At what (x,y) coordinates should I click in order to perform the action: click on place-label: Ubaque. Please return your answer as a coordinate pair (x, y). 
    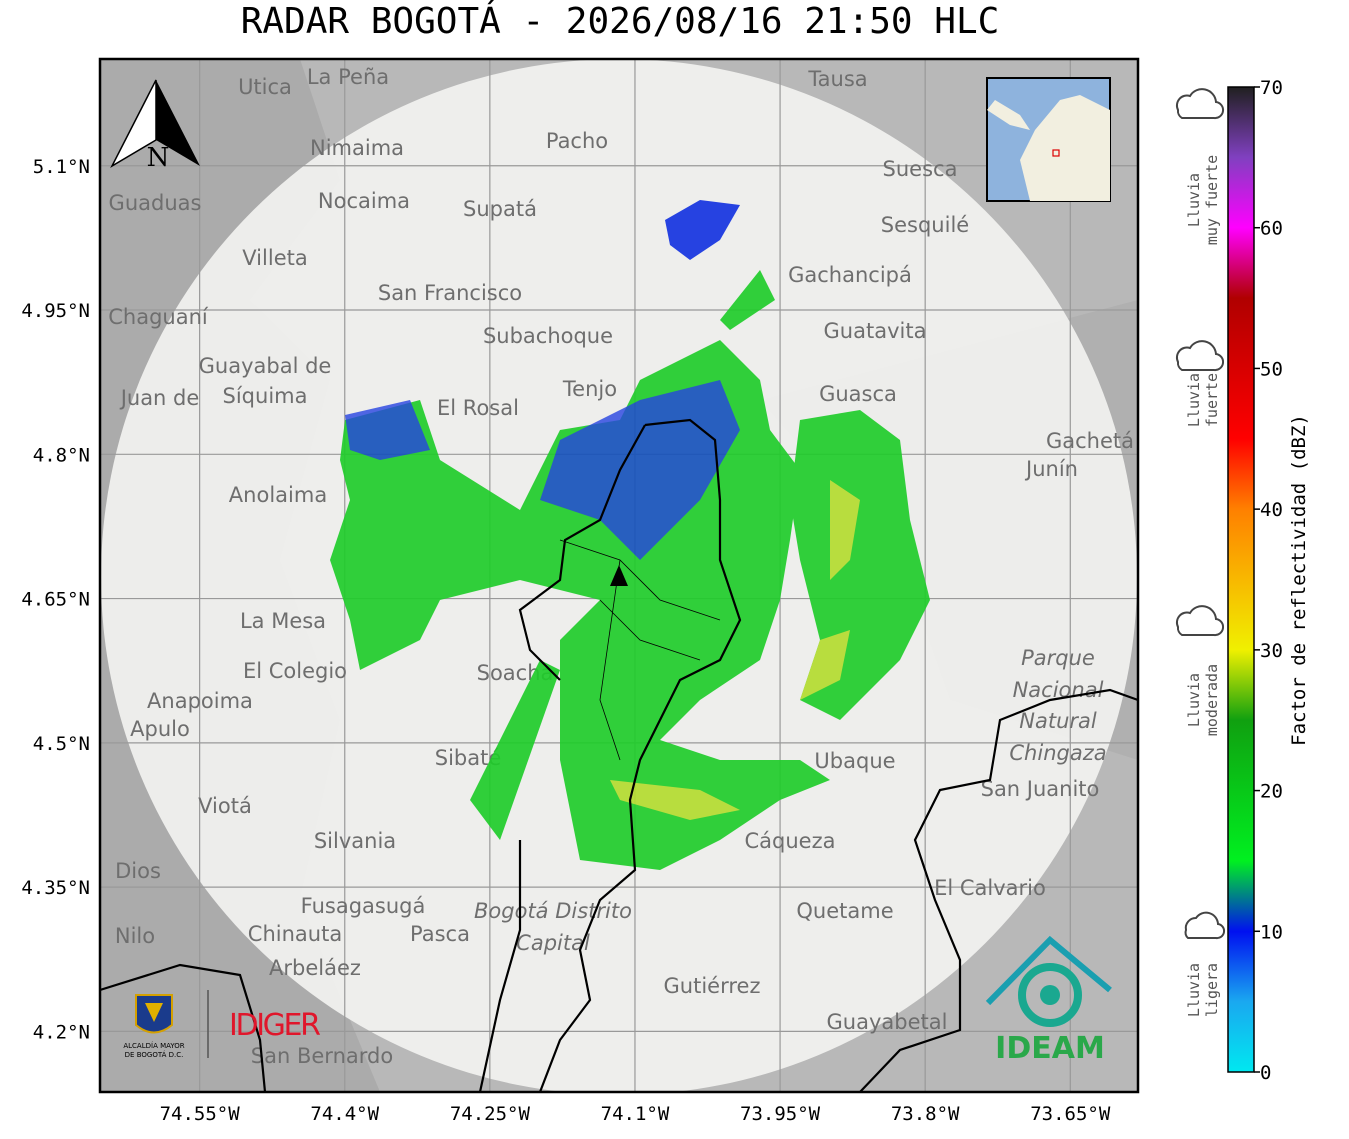
    Looking at the image, I should click on (854, 761).